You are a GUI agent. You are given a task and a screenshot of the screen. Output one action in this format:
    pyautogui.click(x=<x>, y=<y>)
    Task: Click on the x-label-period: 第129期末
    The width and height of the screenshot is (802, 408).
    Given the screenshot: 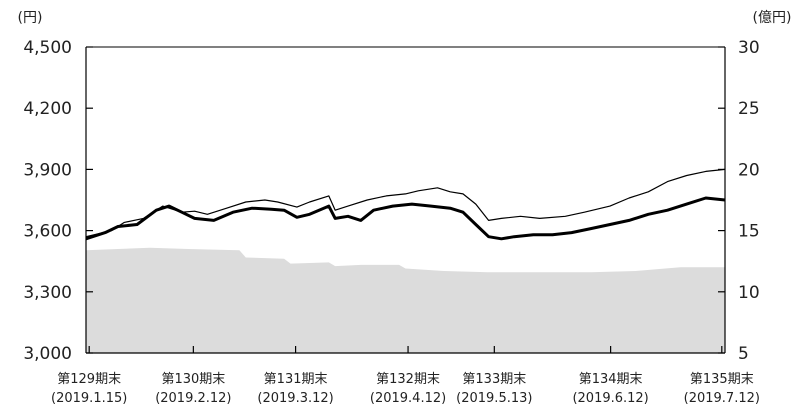 What is the action you would take?
    pyautogui.click(x=89, y=379)
    